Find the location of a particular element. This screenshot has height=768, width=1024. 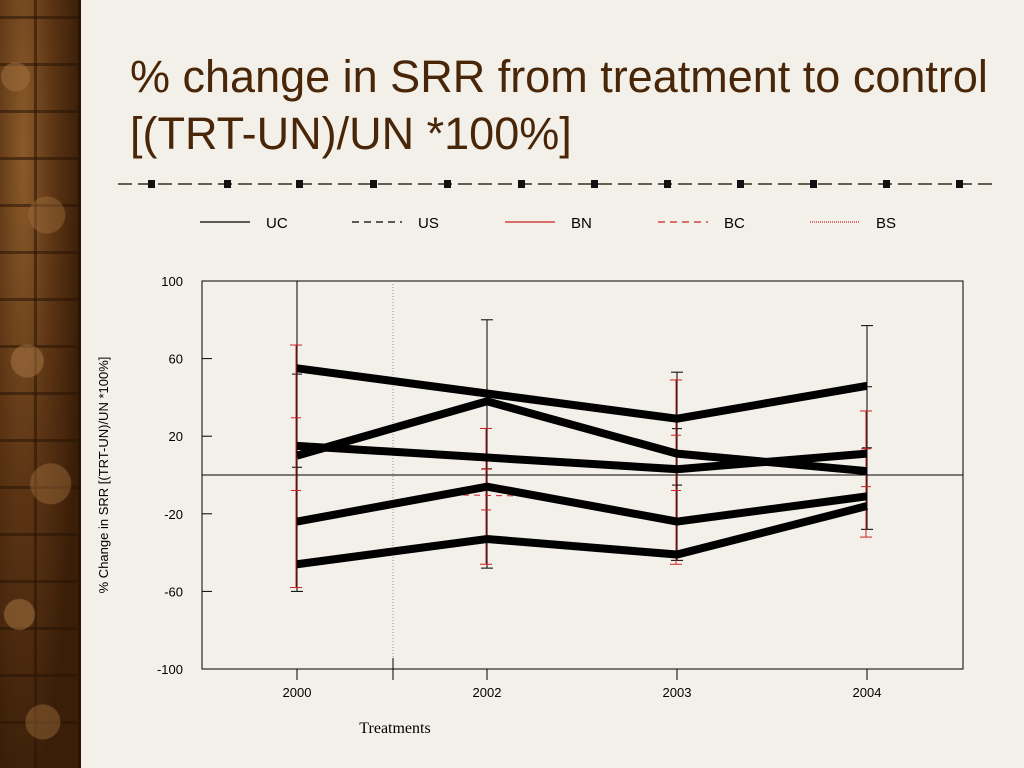

data-series is located at coordinates (581, 466).